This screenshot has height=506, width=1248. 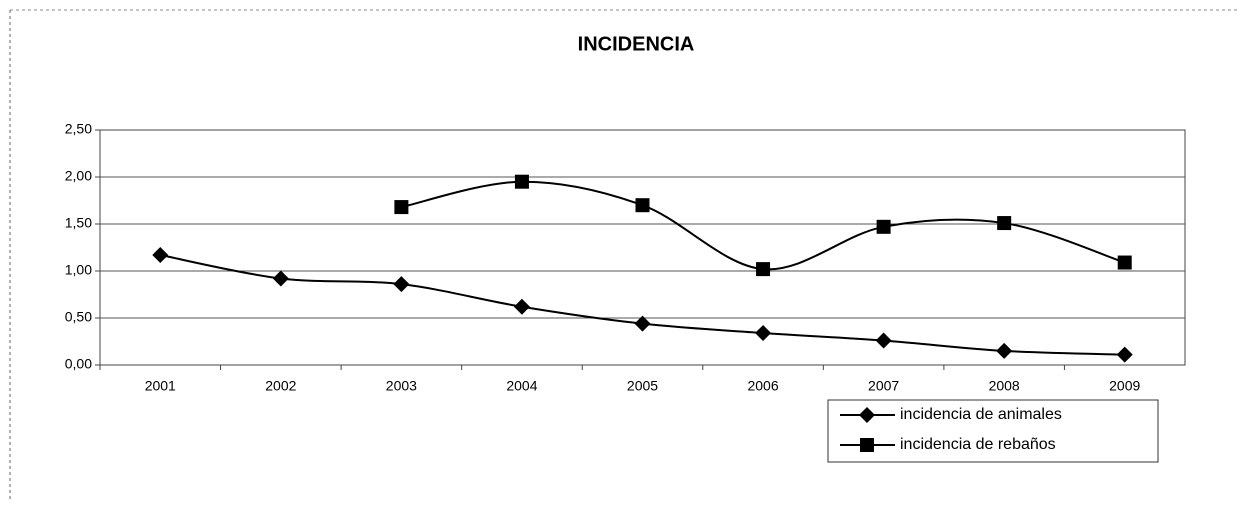 I want to click on series-line, so click(x=763, y=225).